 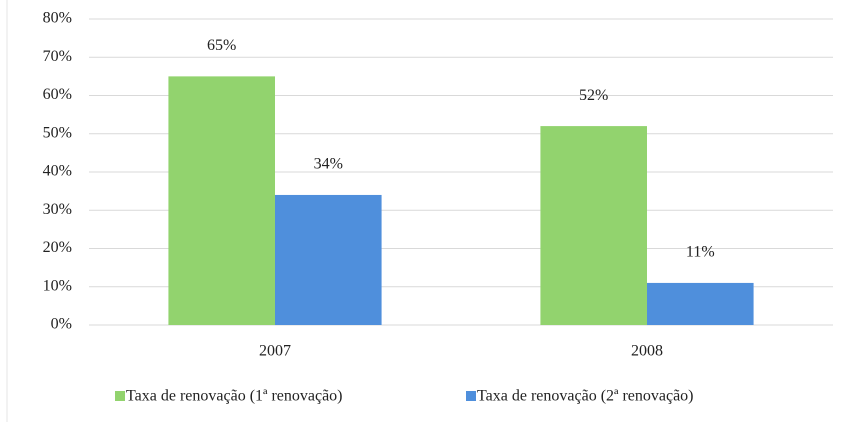 I want to click on x-tick-label: 2008, so click(x=647, y=351).